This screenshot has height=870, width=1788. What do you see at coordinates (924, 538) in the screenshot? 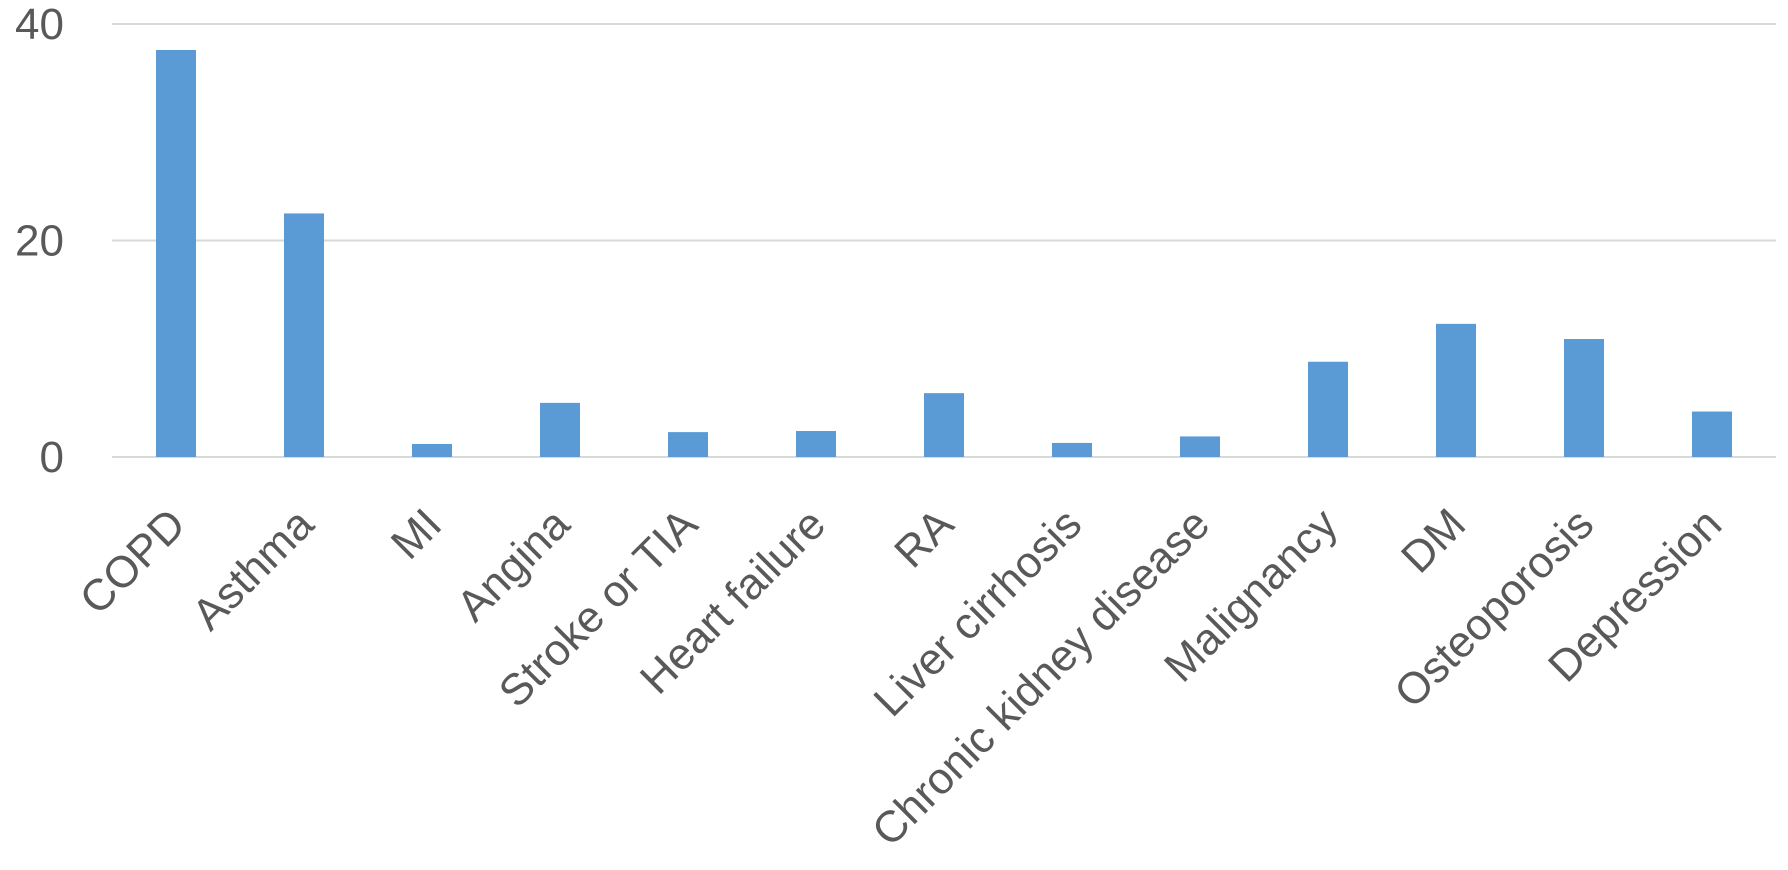
I see `x-tick-label: RA` at bounding box center [924, 538].